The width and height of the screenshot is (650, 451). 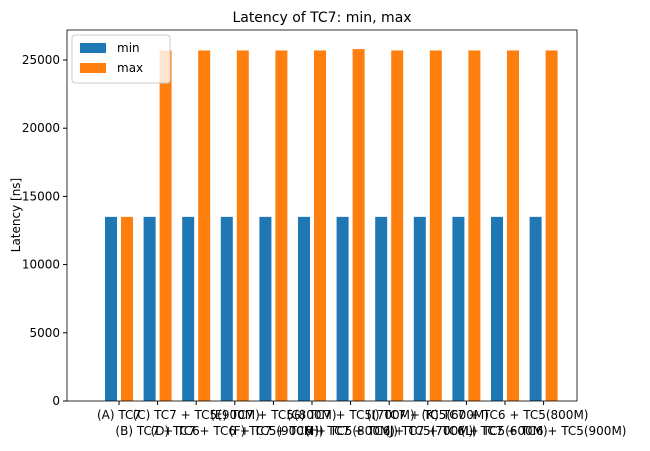 I want to click on y-axis-label: Latency [ns], so click(x=16, y=215).